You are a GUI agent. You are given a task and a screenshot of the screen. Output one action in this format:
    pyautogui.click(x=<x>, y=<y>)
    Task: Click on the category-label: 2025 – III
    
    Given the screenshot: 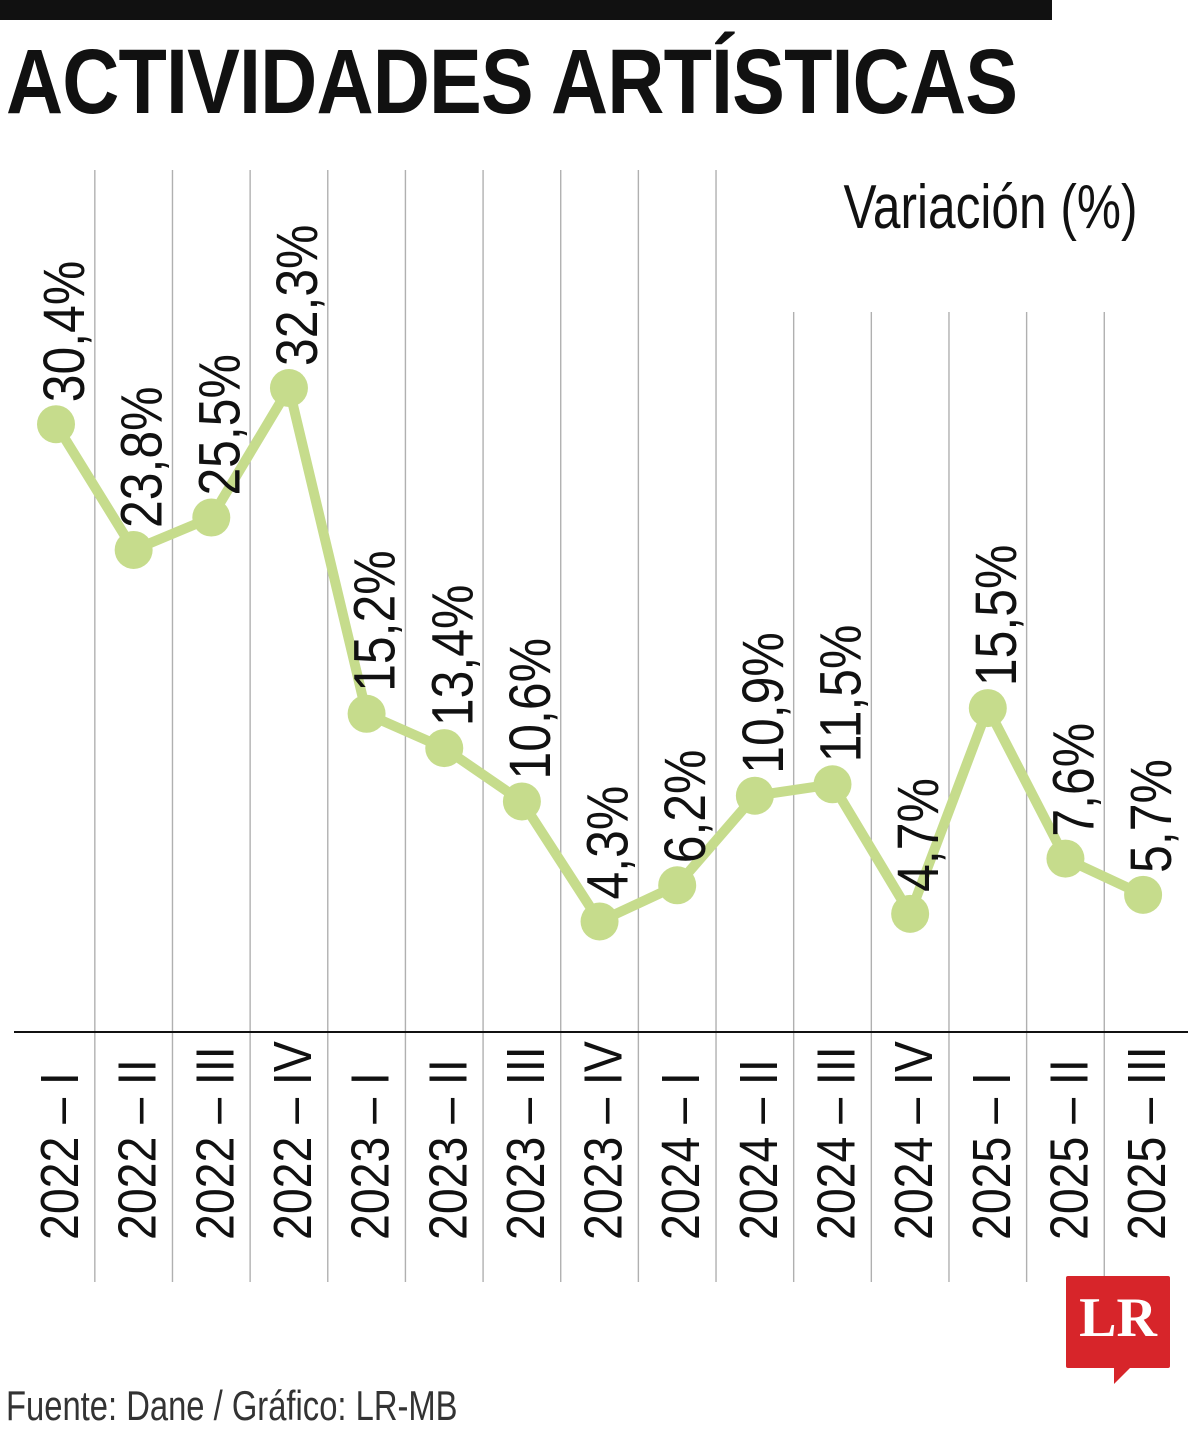 What is the action you would take?
    pyautogui.click(x=1146, y=1143)
    